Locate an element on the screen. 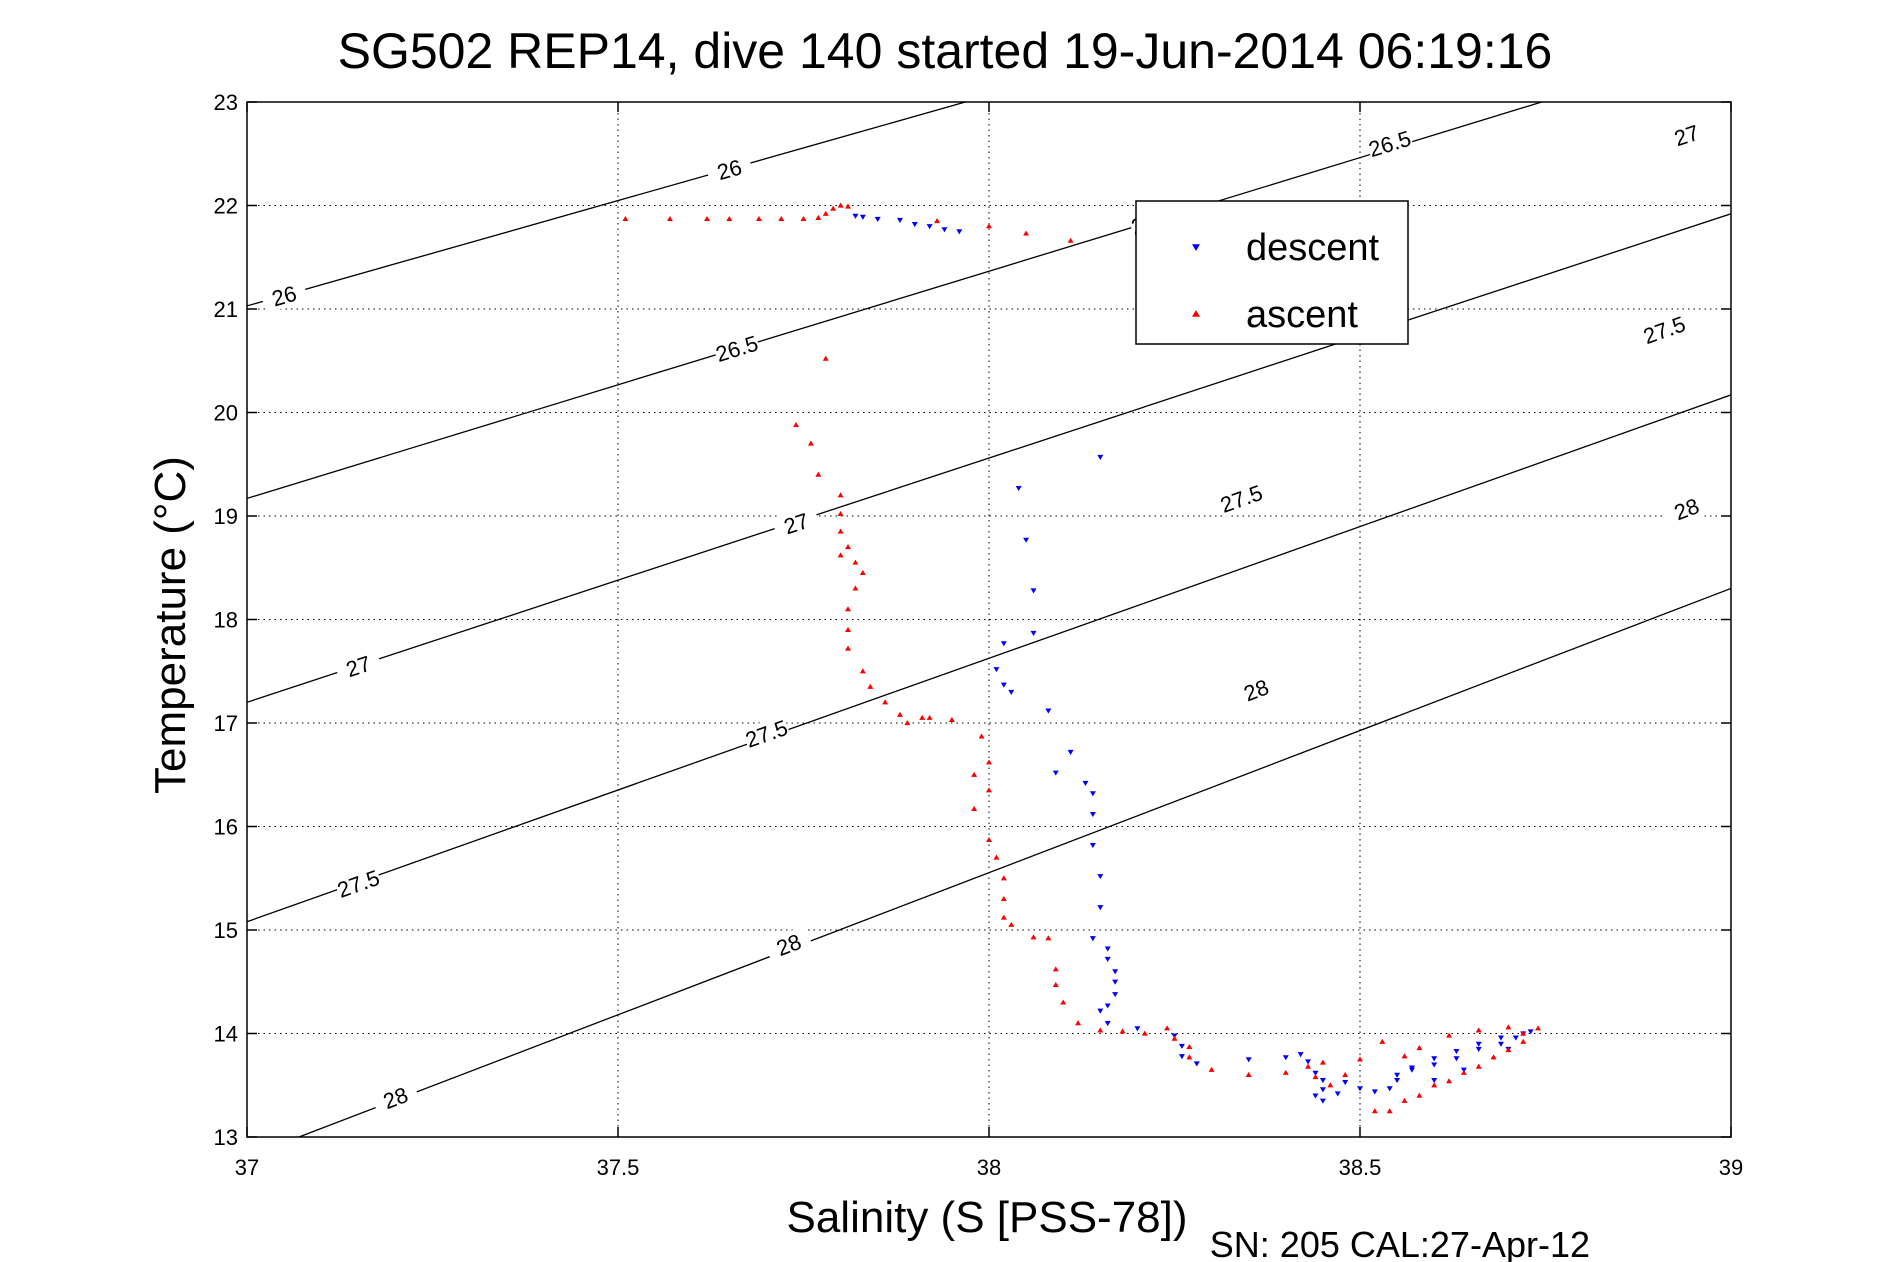 The image size is (1891, 1262). x-tick-label: 39 is located at coordinates (1731, 1167).